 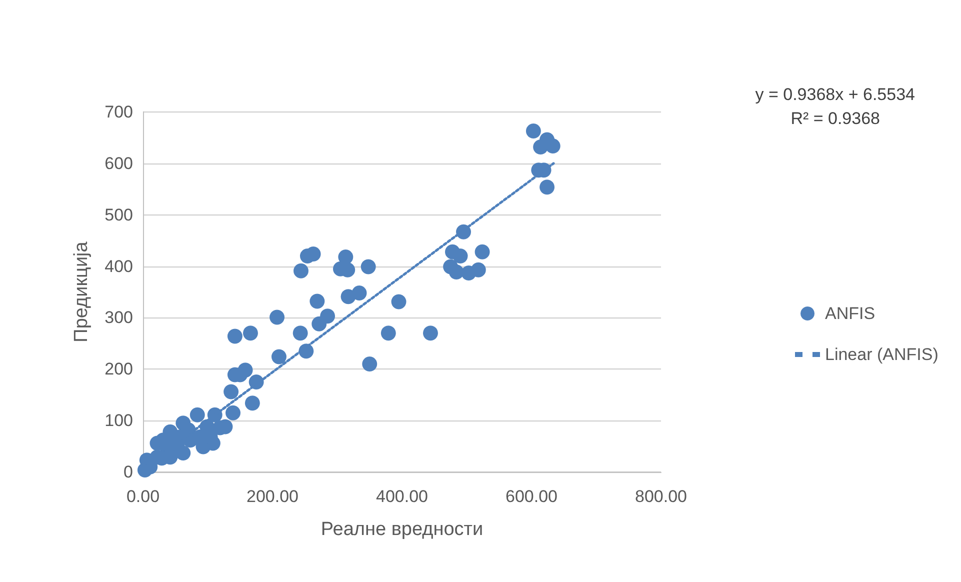 What do you see at coordinates (402, 529) in the screenshot?
I see `x-axis-title: Реалне вредности` at bounding box center [402, 529].